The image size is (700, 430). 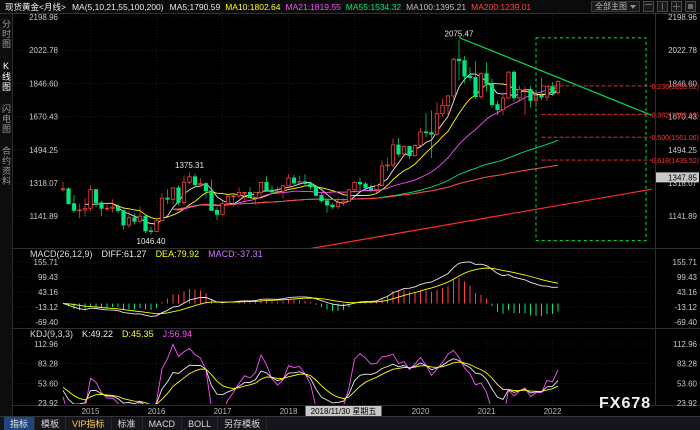 I want to click on sidebar-tab-合约资料: 合约资料, so click(x=6, y=166).